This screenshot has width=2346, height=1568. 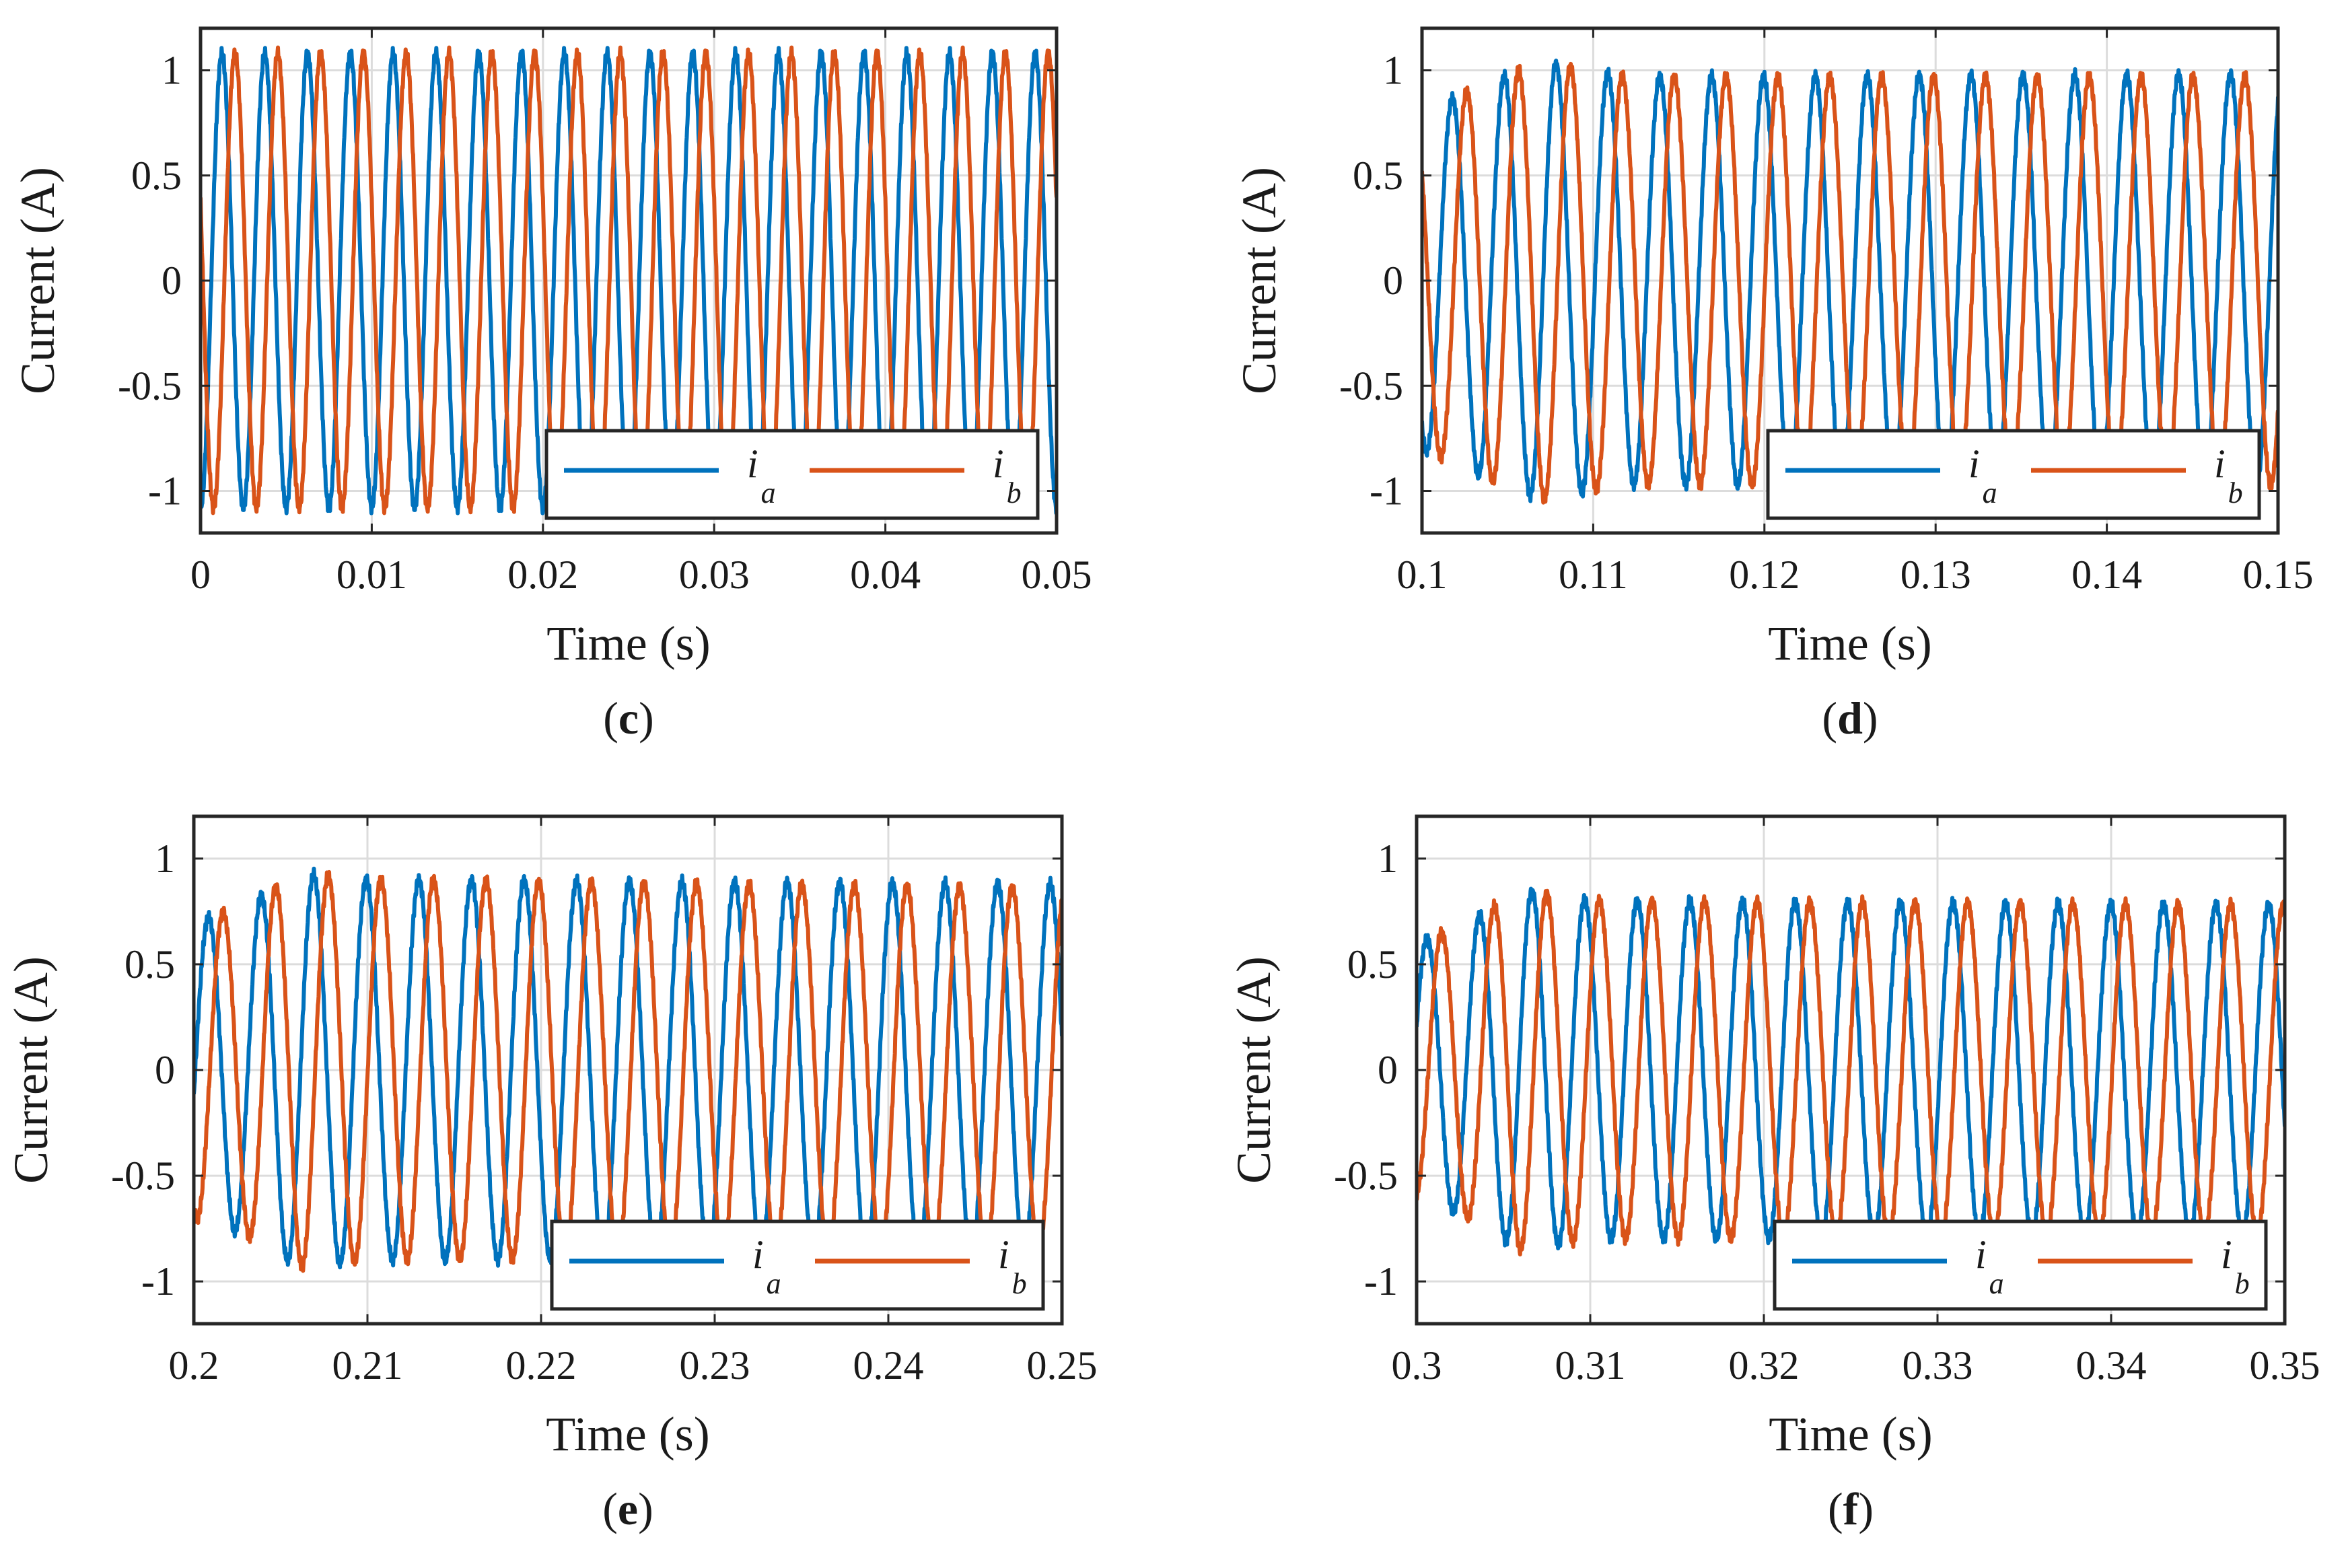 What do you see at coordinates (2111, 1366) in the screenshot?
I see `x-tick-label: 0.34` at bounding box center [2111, 1366].